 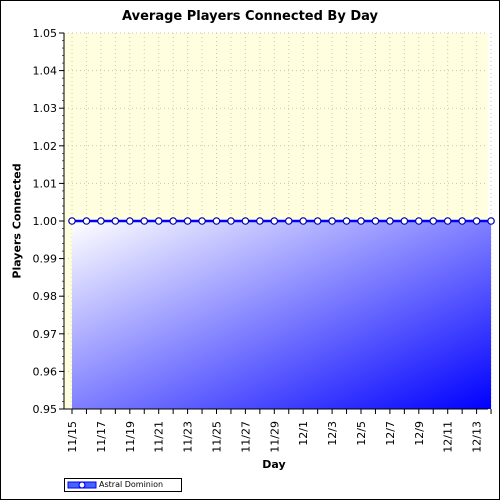 I want to click on x-tick-label: 11/27, so click(x=245, y=437).